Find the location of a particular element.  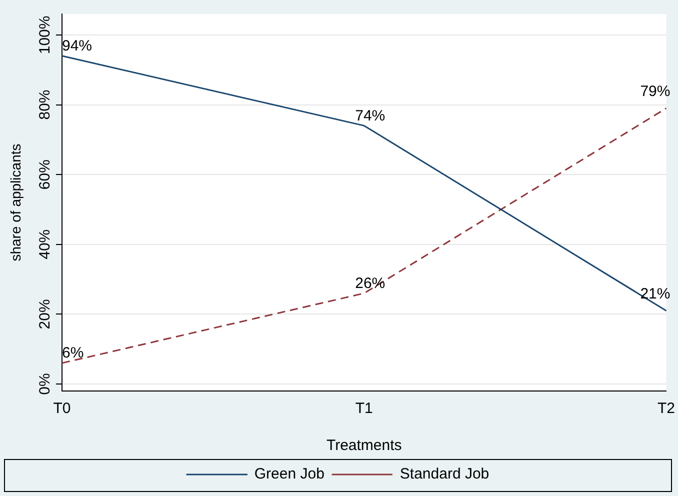

data-label: 6% is located at coordinates (73, 353).